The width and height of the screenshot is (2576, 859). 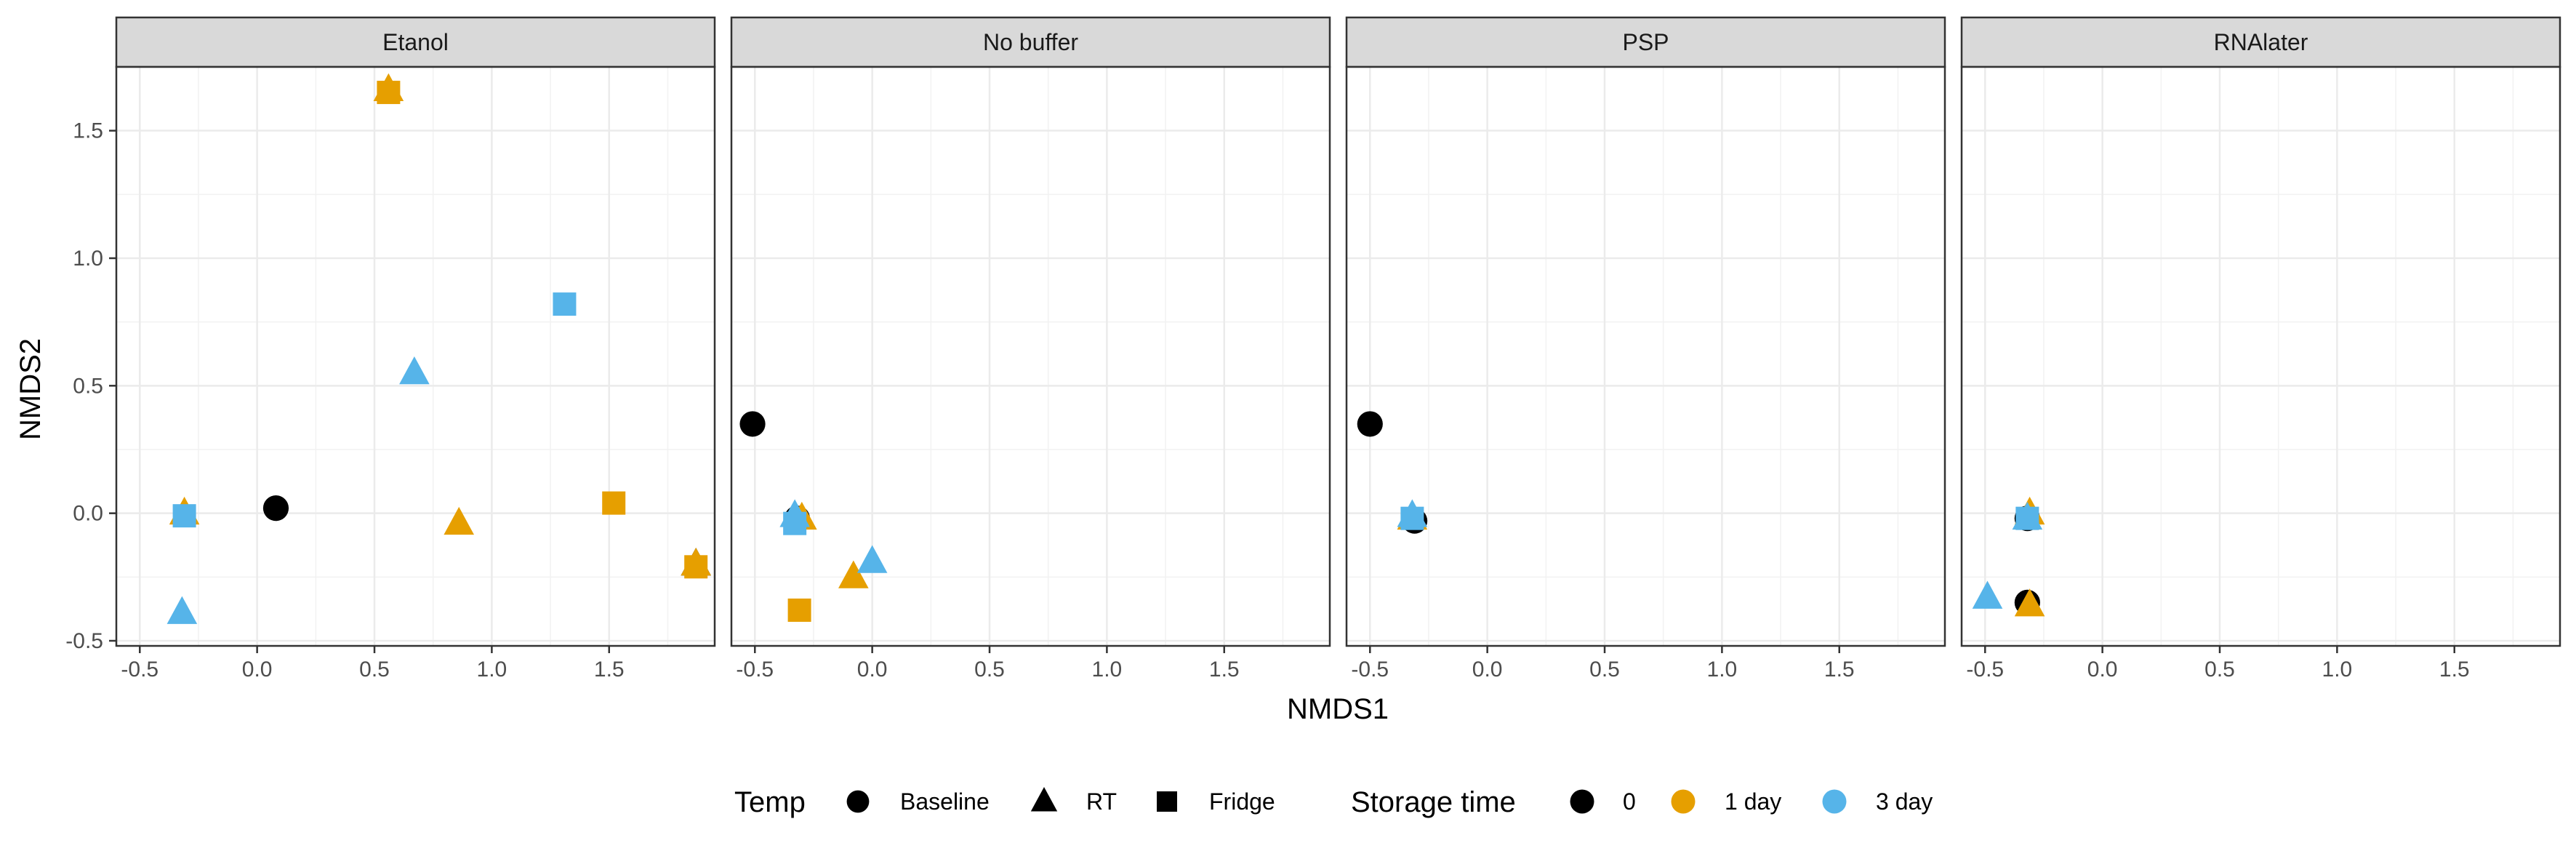 I want to click on legend-title-storage-time: Storage time, so click(x=1434, y=802).